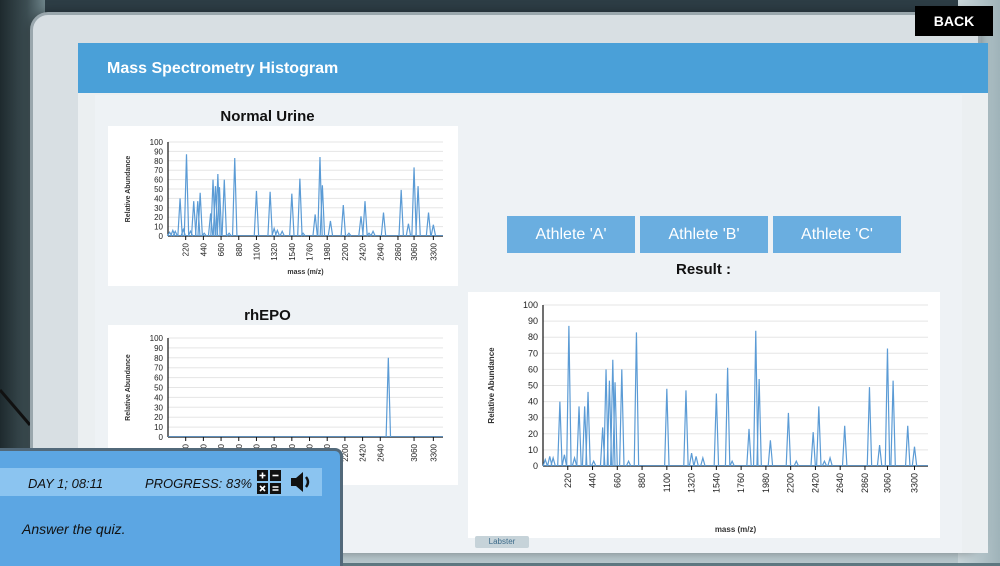 The height and width of the screenshot is (566, 1000). I want to click on y-tick-label: 50, so click(158, 388).